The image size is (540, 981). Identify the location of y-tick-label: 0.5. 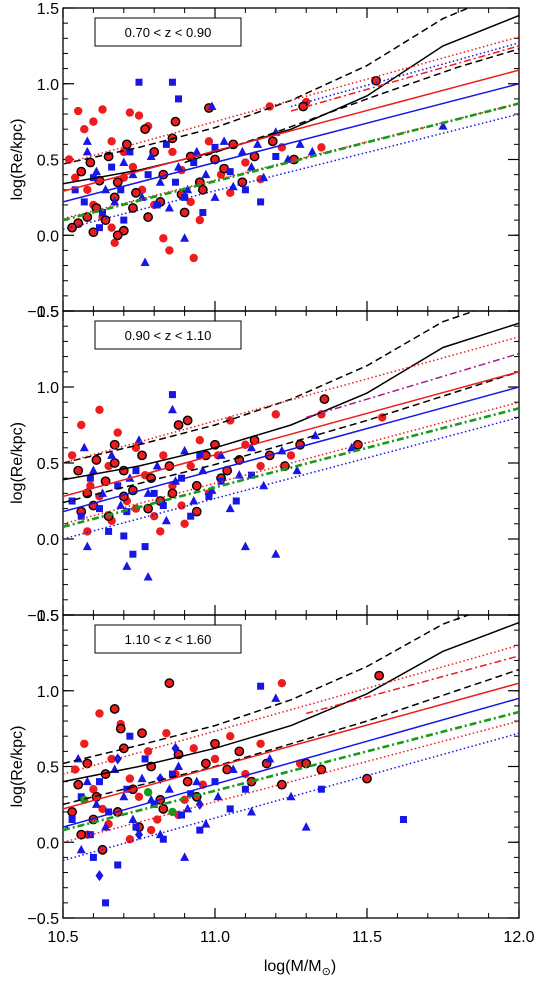
(48, 464).